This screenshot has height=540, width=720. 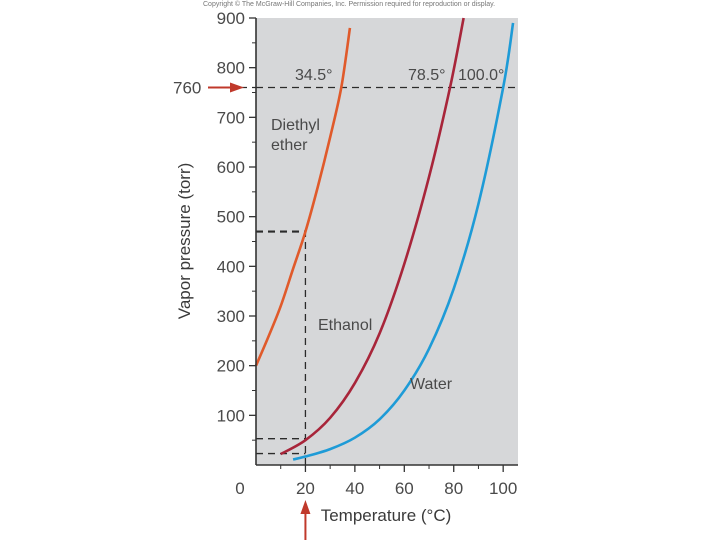 I want to click on y-tick-label: 100, so click(x=231, y=415).